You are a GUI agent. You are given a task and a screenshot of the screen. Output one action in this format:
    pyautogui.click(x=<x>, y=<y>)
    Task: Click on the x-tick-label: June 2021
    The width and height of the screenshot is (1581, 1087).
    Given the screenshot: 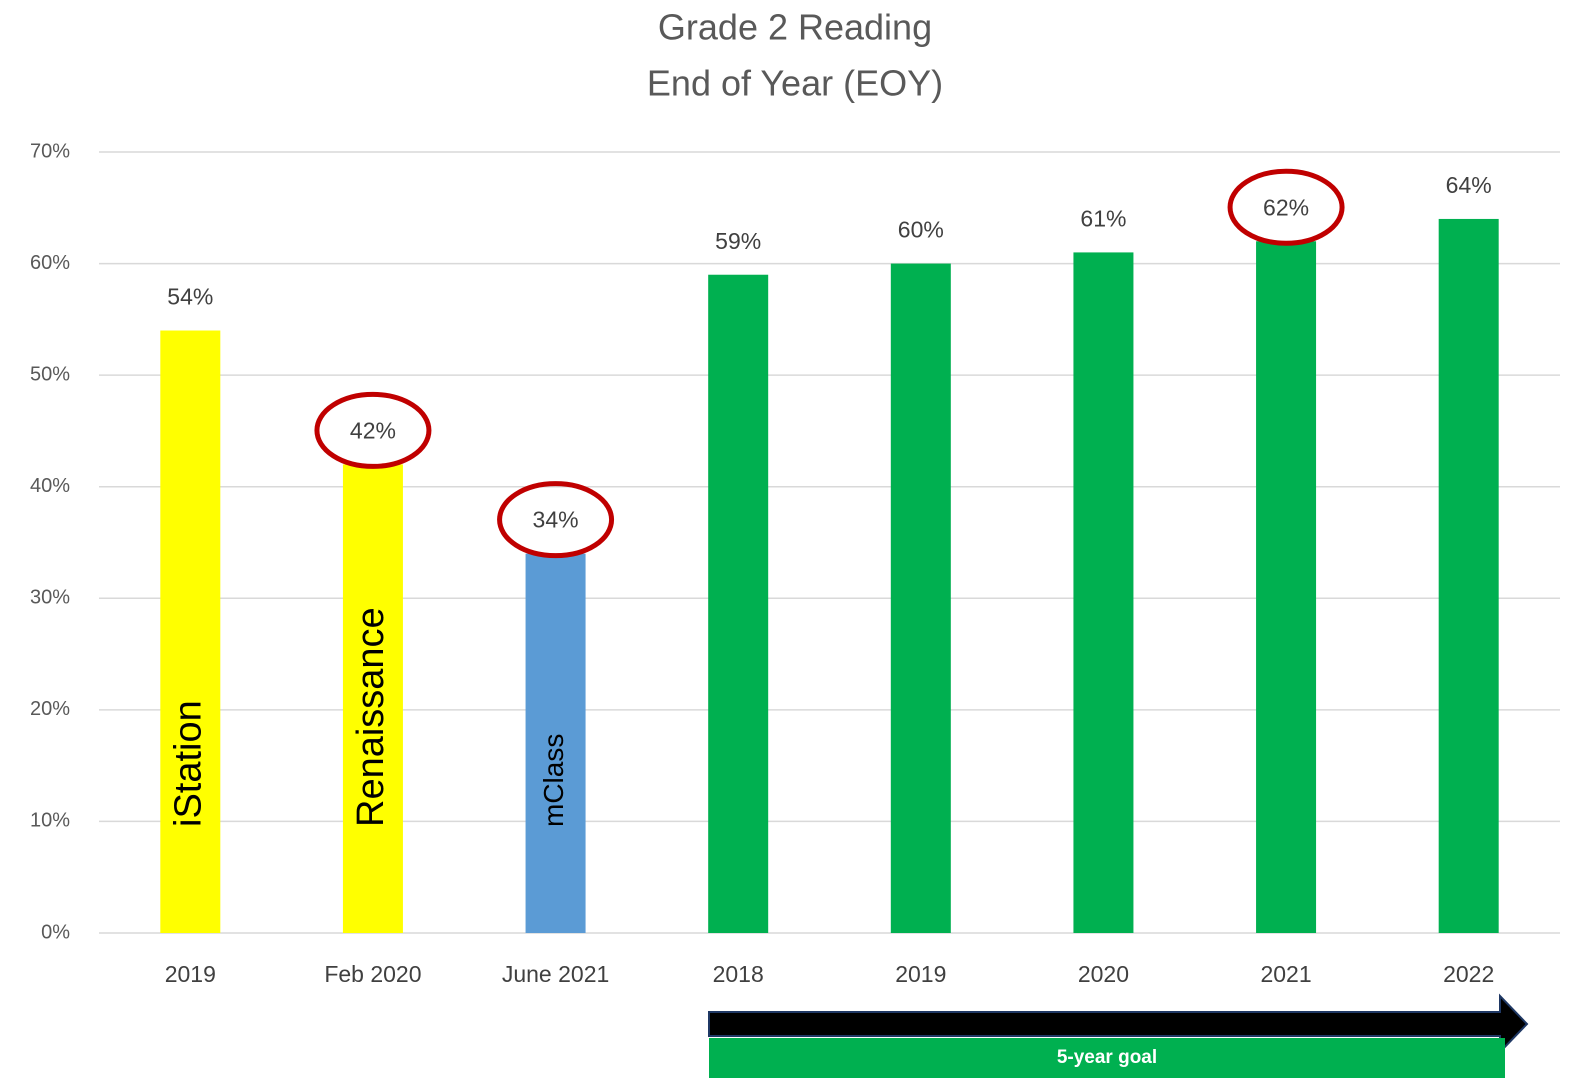 What is the action you would take?
    pyautogui.click(x=555, y=974)
    